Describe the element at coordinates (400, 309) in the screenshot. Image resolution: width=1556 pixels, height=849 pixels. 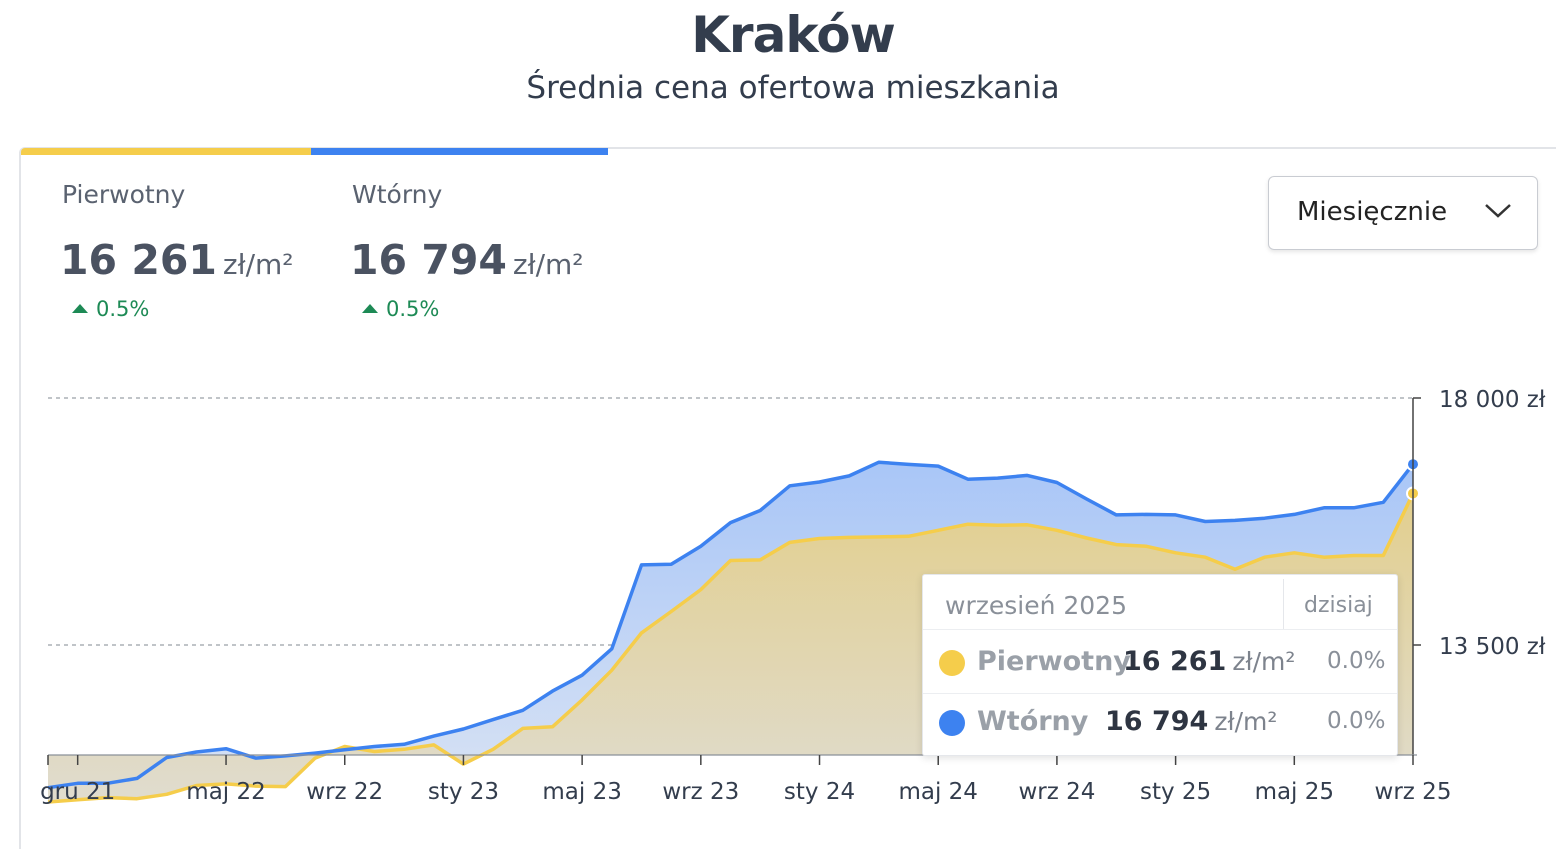
I see `stat-change-wtorny: 0.5%` at that location.